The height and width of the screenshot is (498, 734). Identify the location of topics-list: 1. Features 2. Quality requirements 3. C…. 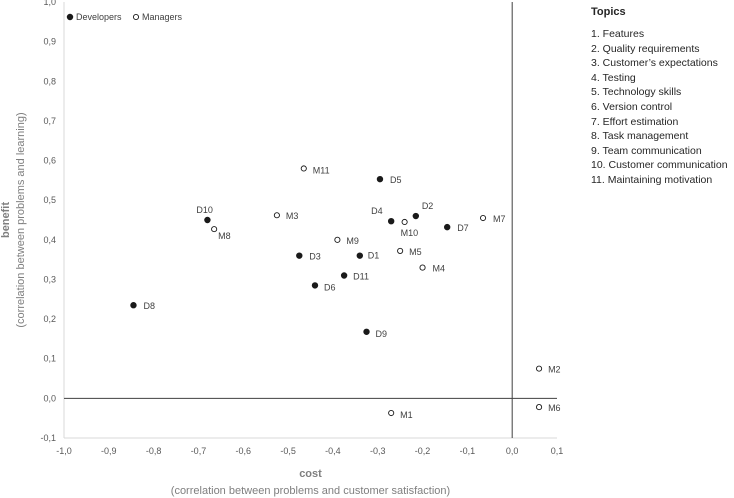
(661, 107).